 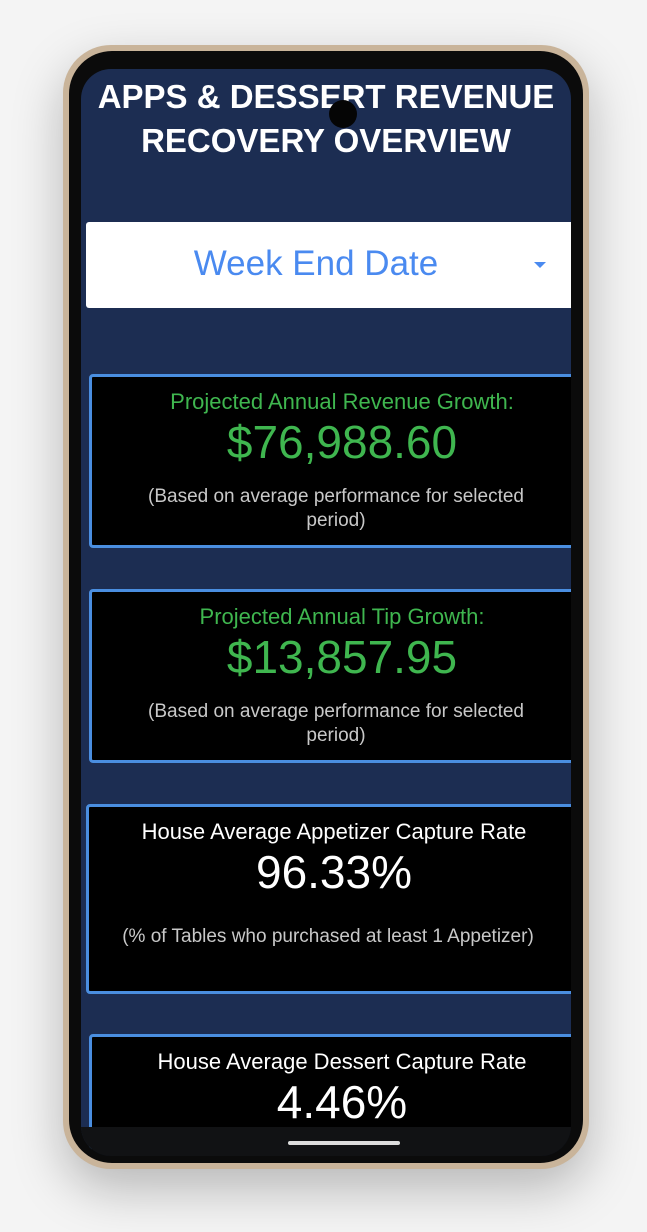 I want to click on week-end-date-dropdown: Week End Date, so click(x=328, y=265).